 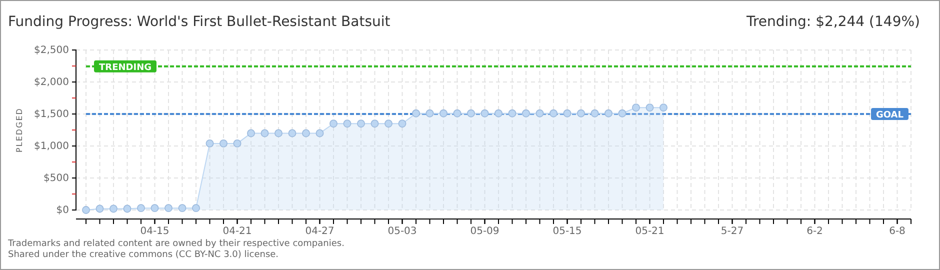 I want to click on x-tick-label: 04-27, so click(x=319, y=232).